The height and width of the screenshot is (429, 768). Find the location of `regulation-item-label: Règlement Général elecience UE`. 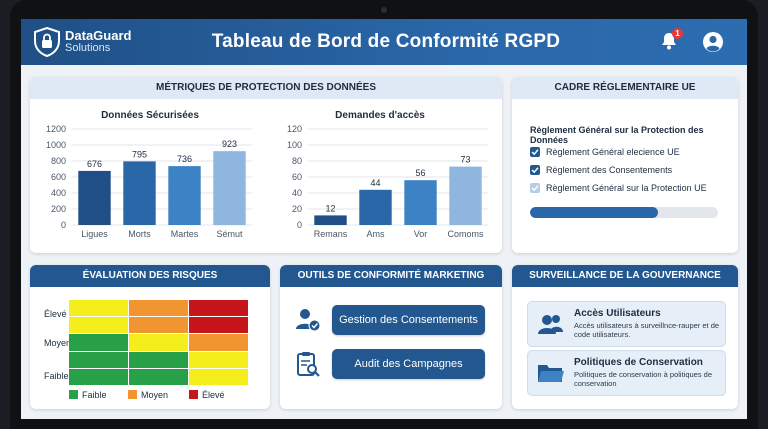

regulation-item-label: Règlement Général elecience UE is located at coordinates (613, 152).